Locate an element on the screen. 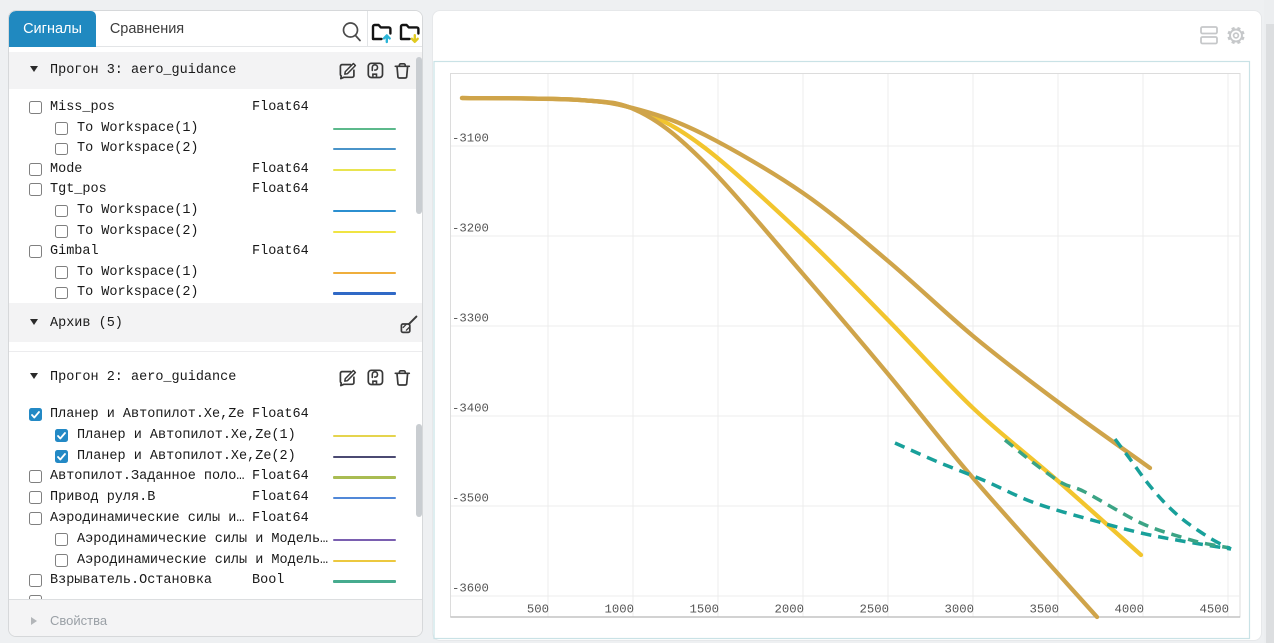 Image resolution: width=1274 pixels, height=643 pixels. svg-text: 4000 is located at coordinates (1129, 610).